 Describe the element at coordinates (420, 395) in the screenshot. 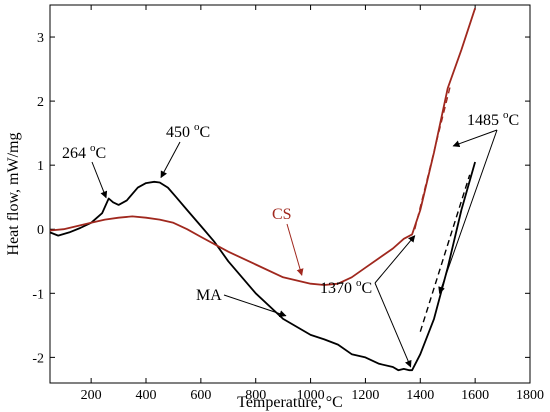

I see `x-tick-label: 1400` at that location.